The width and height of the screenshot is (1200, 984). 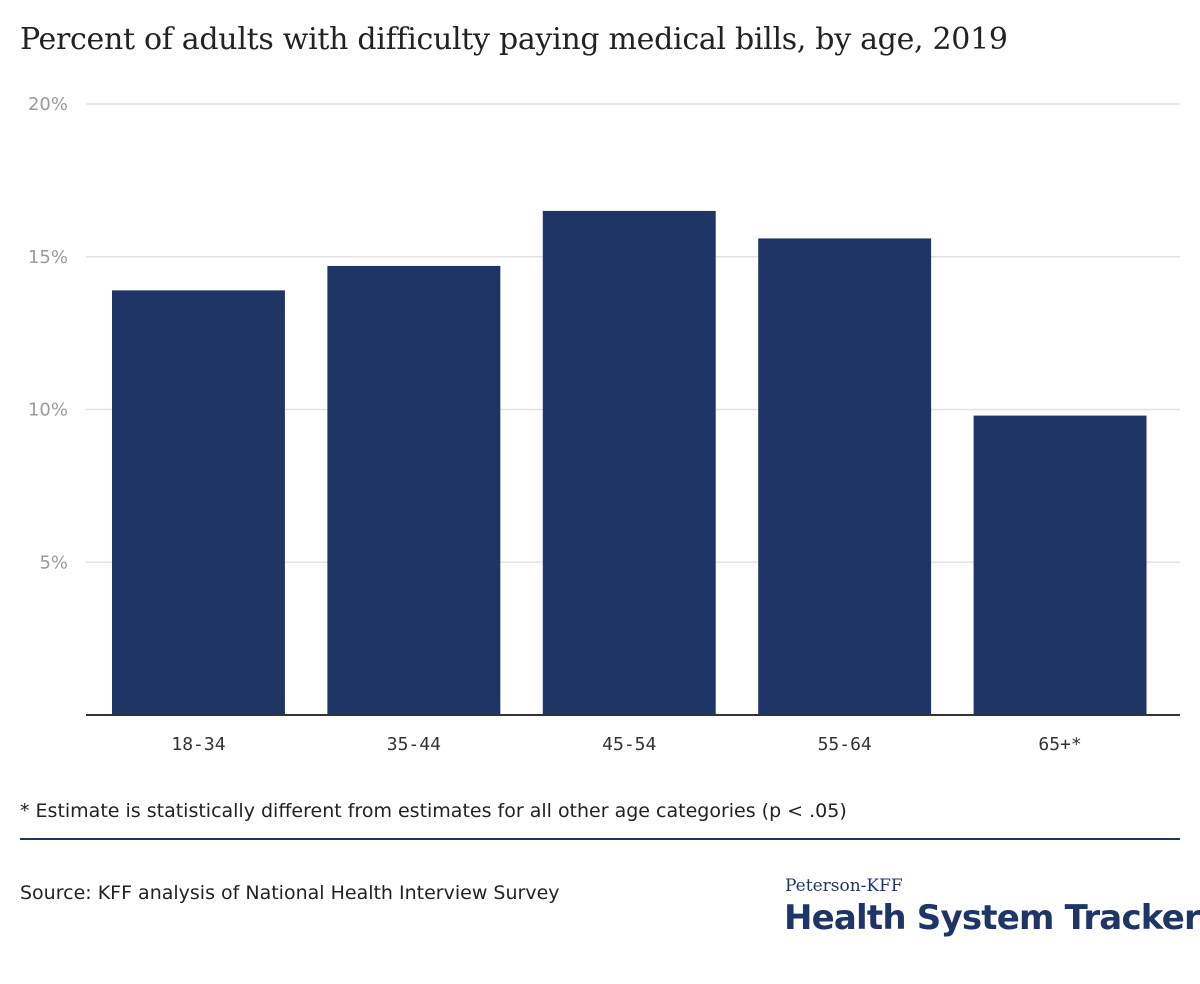 What do you see at coordinates (414, 744) in the screenshot?
I see `x-tick-label: 35-44` at bounding box center [414, 744].